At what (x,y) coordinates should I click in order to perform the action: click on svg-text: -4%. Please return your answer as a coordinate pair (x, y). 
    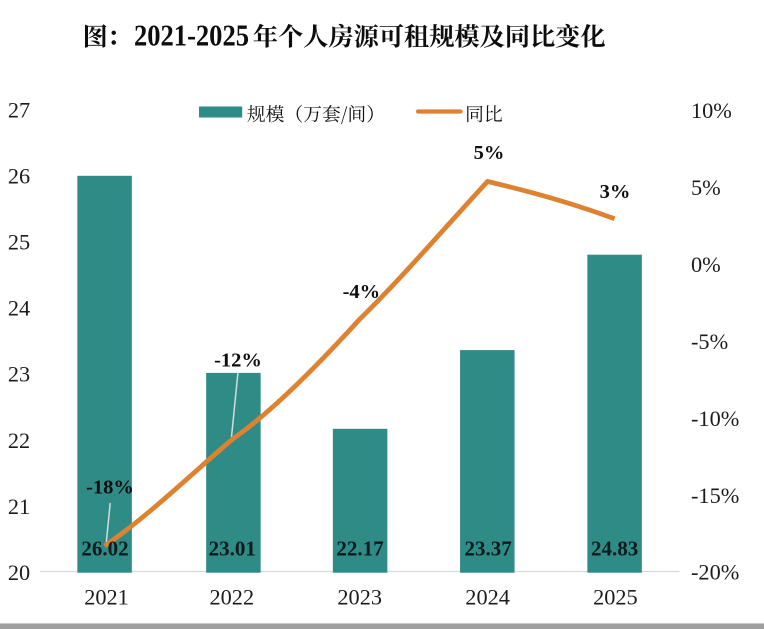
    Looking at the image, I should click on (362, 292).